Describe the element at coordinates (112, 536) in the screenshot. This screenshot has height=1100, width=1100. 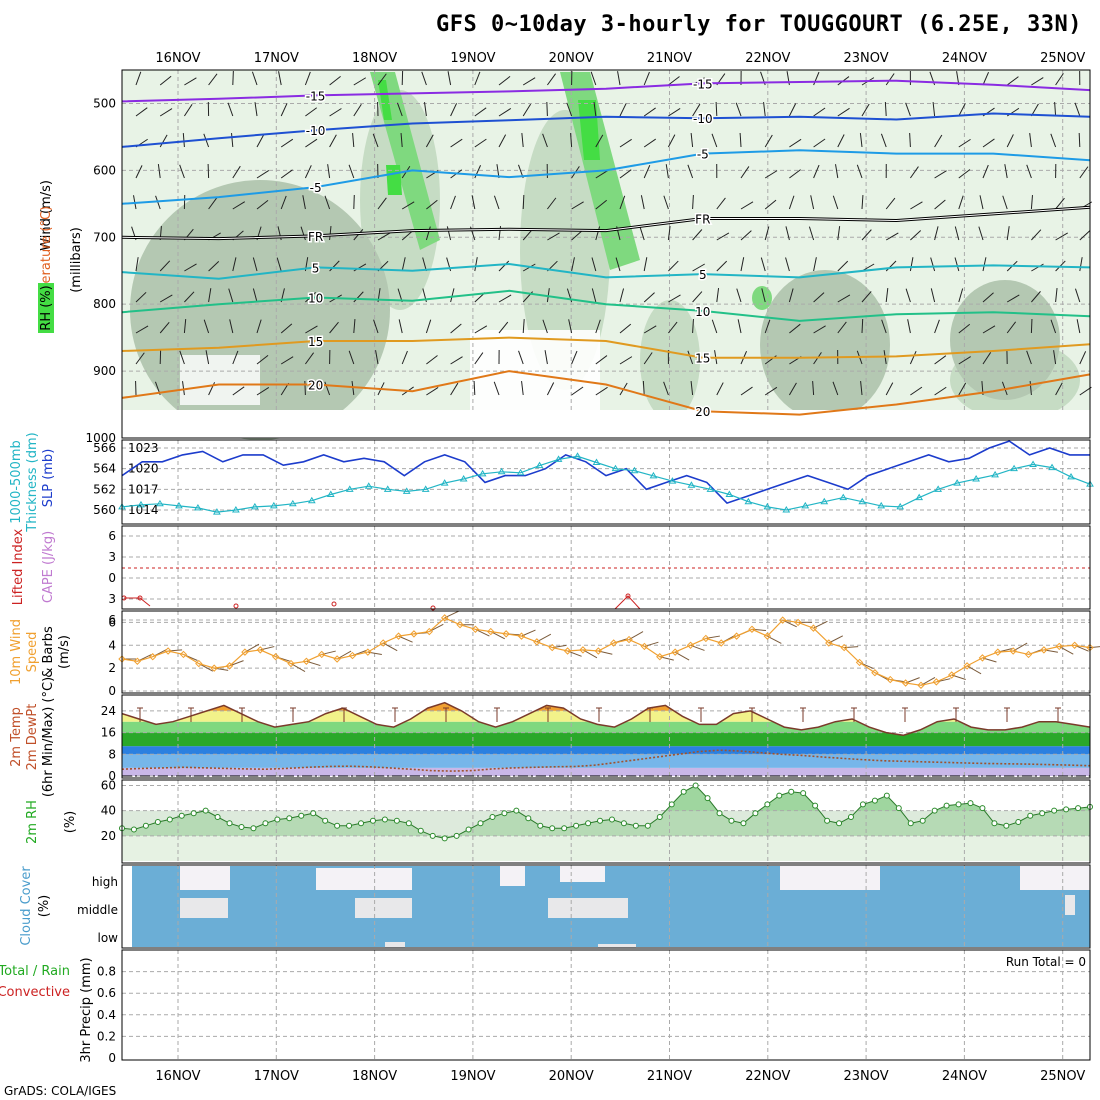
I see `y-tick-label: 6` at that location.